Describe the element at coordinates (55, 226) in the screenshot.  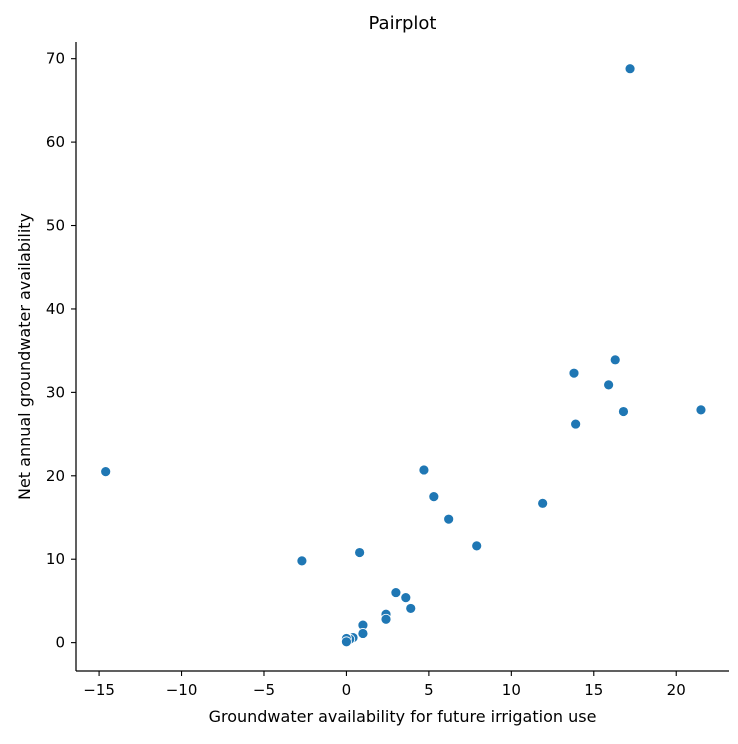
I see `y-tick-label: 50` at that location.